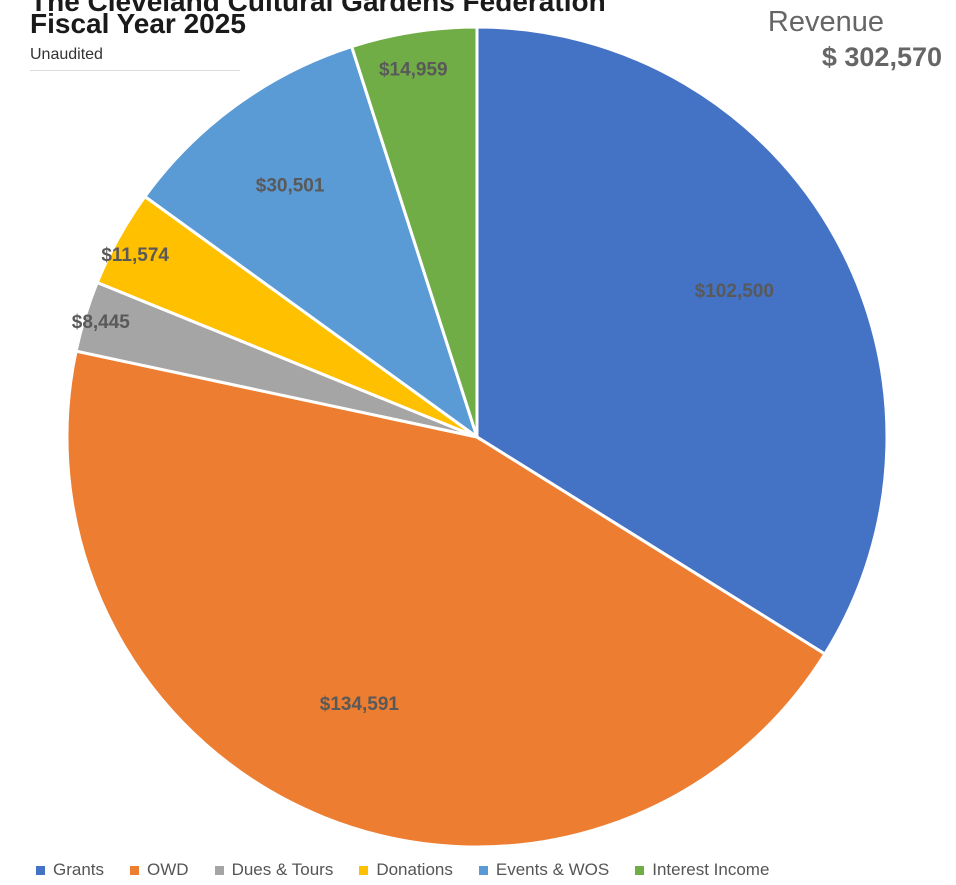  I want to click on data-label-dues-tours: $8,445, so click(101, 322).